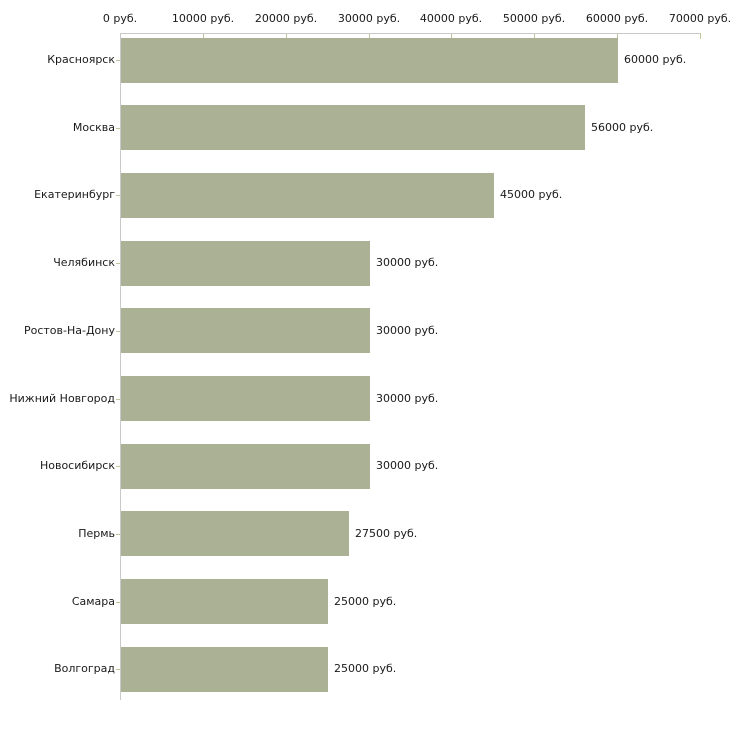 The width and height of the screenshot is (730, 730). I want to click on x-axis-tick-label: 10000 руб., so click(203, 18).